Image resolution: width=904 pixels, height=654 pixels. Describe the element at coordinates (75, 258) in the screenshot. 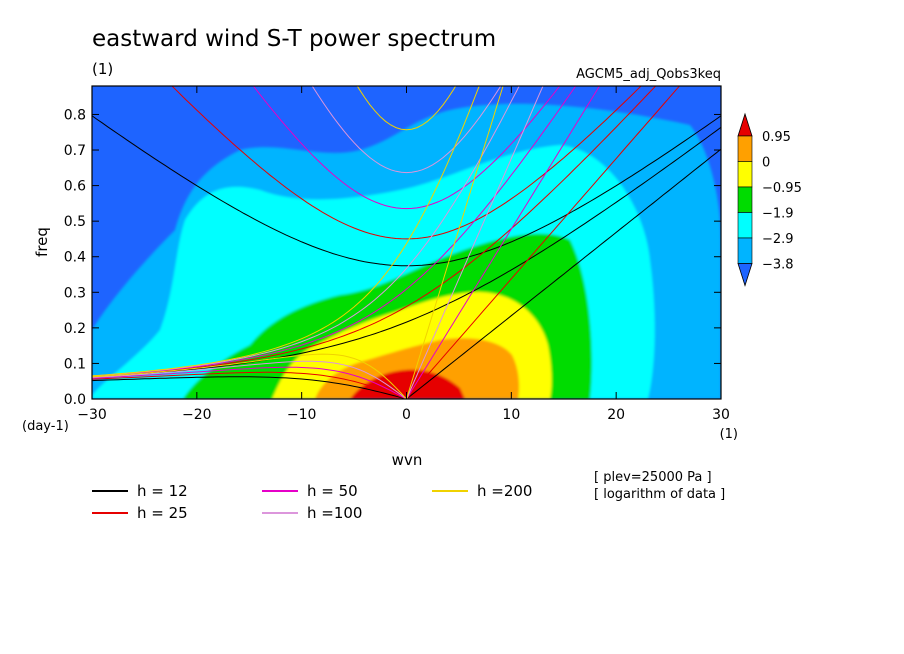

I see `y-tick-label: 0.4` at that location.